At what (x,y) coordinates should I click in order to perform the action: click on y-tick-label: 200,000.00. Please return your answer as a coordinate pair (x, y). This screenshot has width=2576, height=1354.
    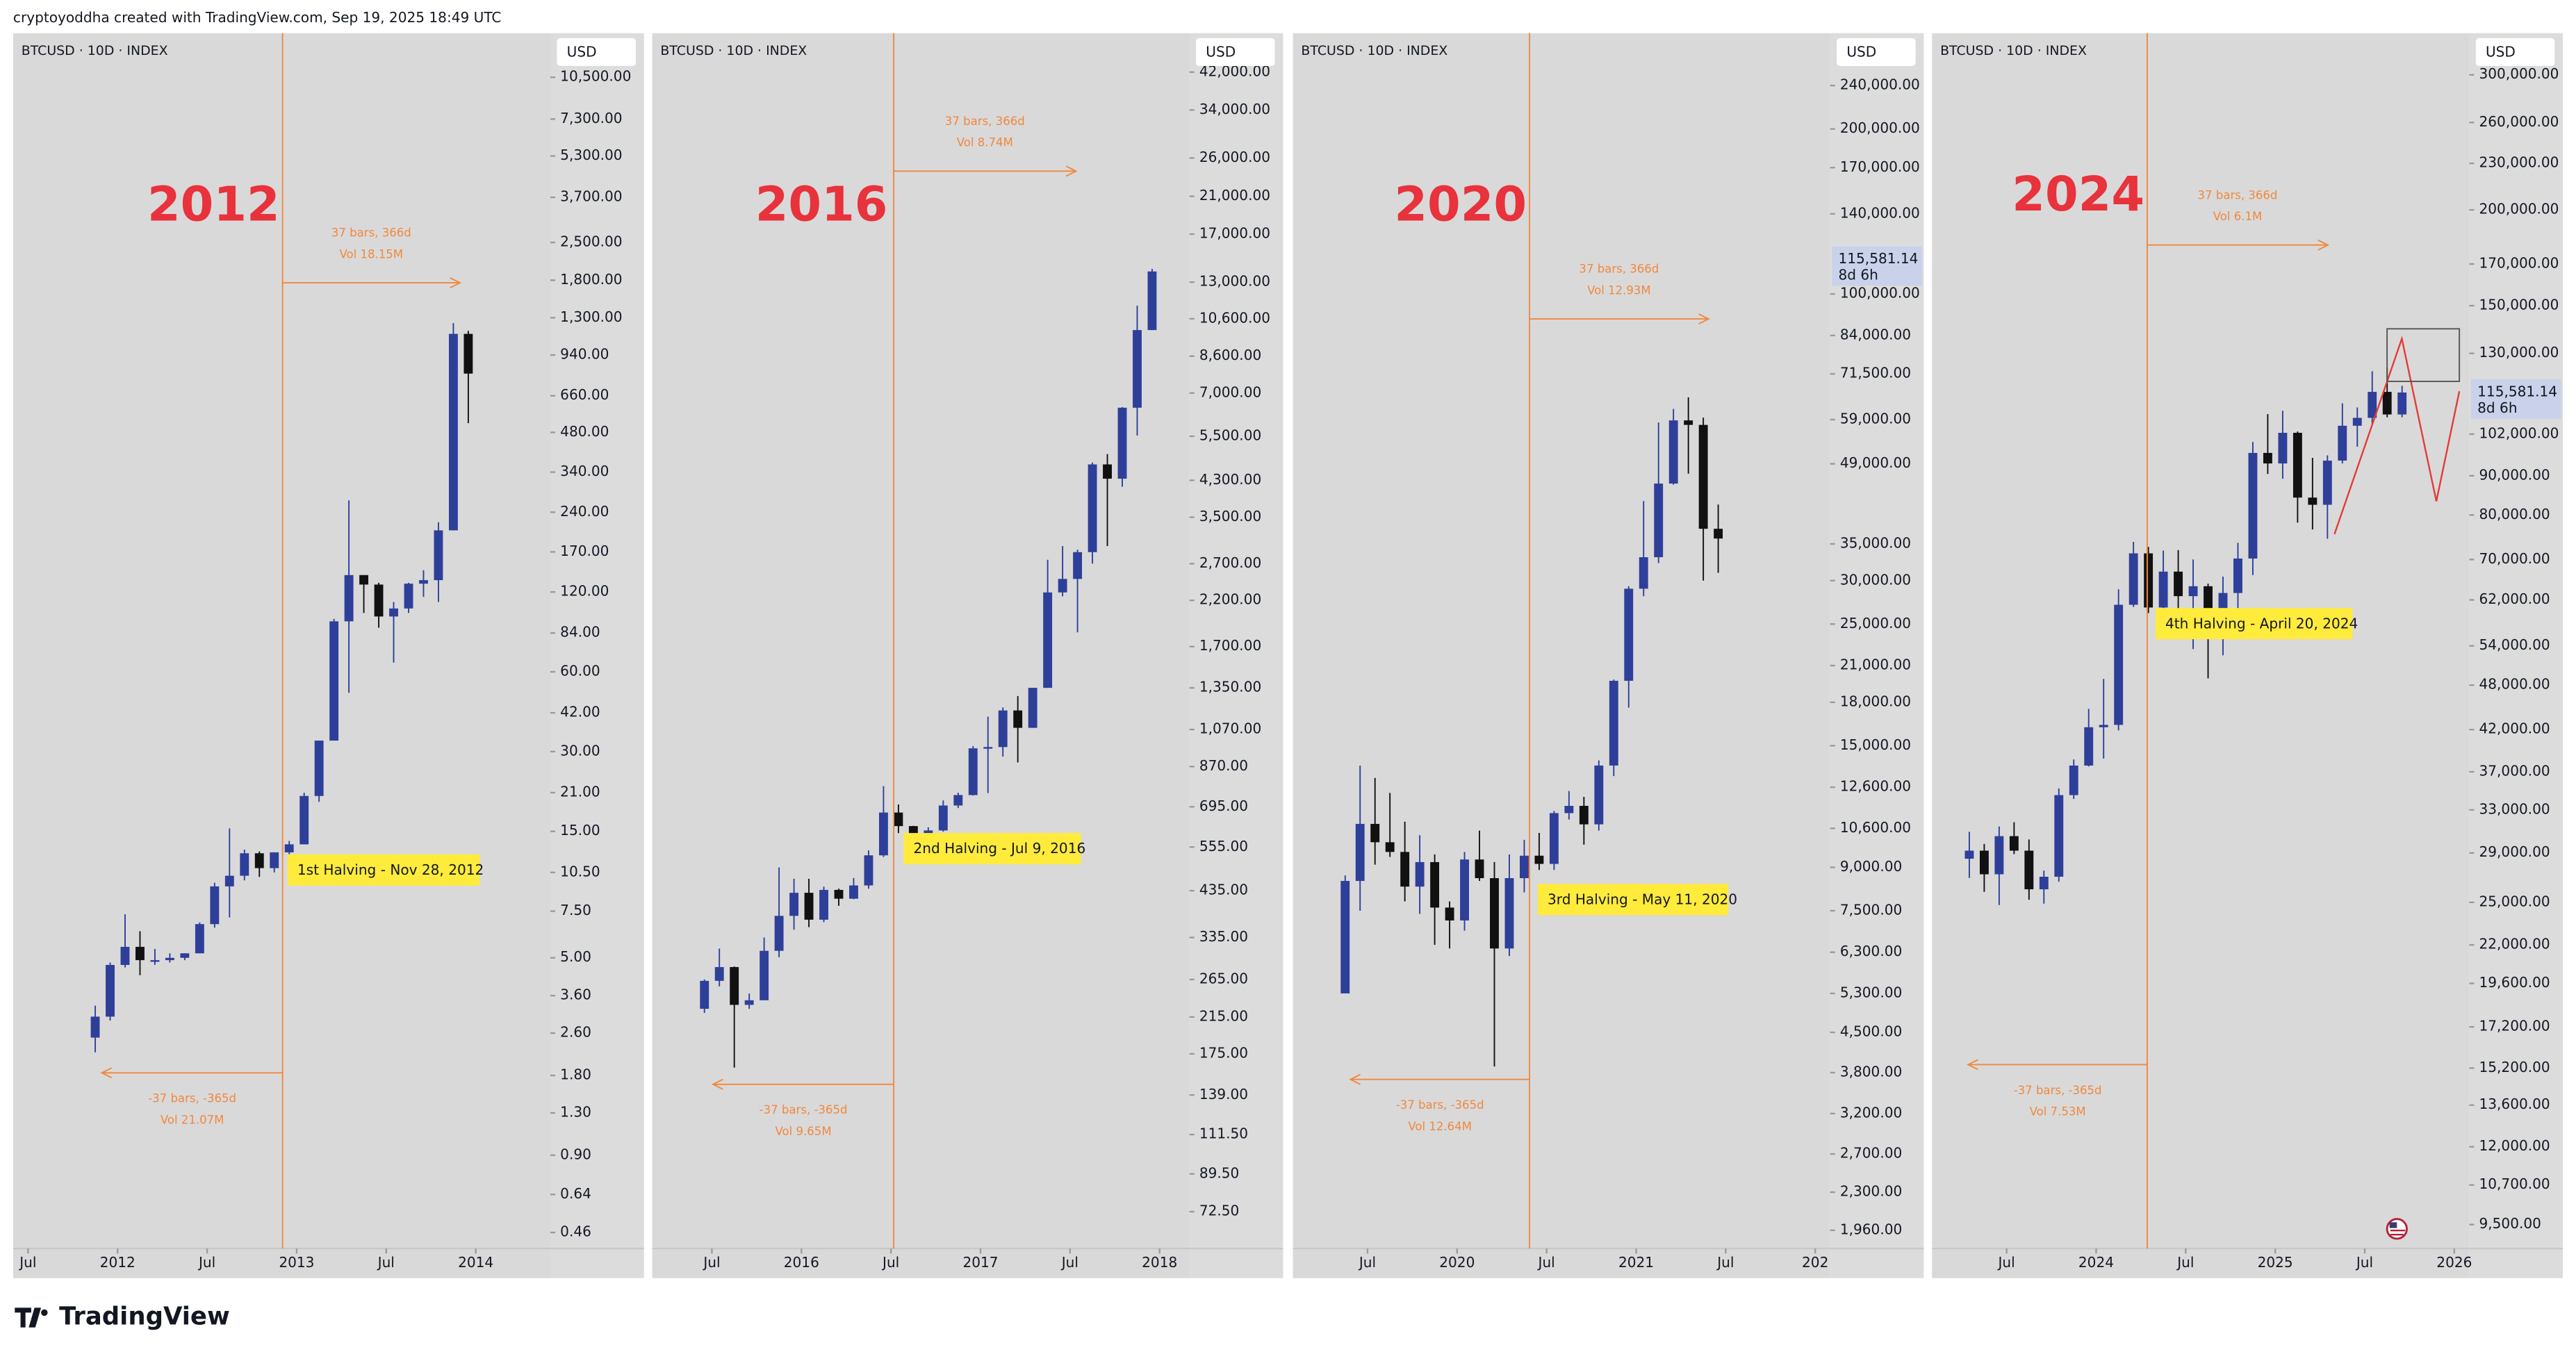
    Looking at the image, I should click on (2519, 209).